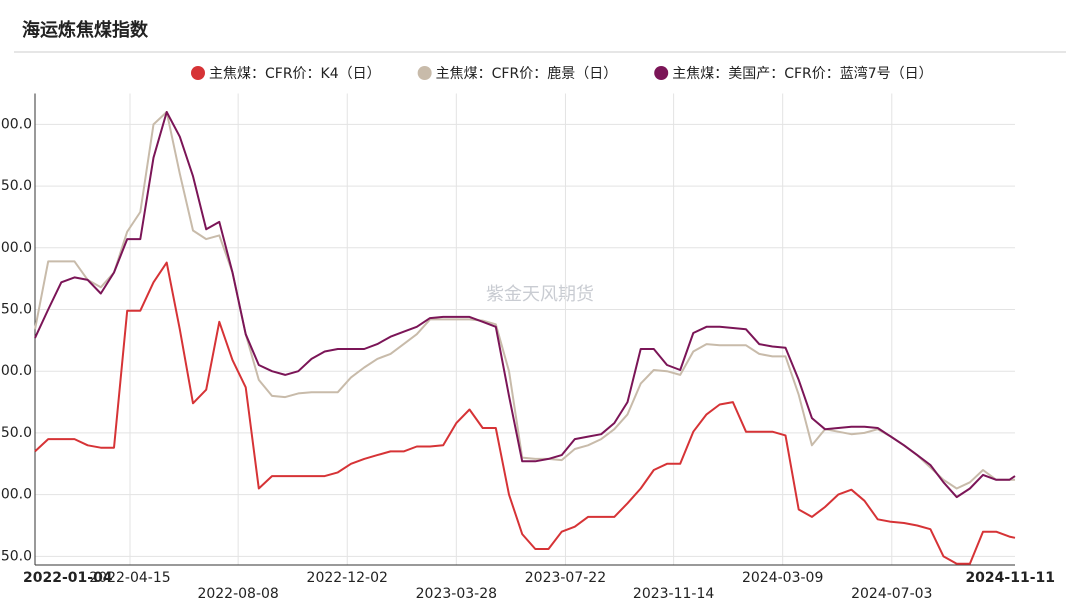 Image resolution: width=1080 pixels, height=604 pixels. I want to click on x-tick-label: 2022-08-08, so click(237, 594).